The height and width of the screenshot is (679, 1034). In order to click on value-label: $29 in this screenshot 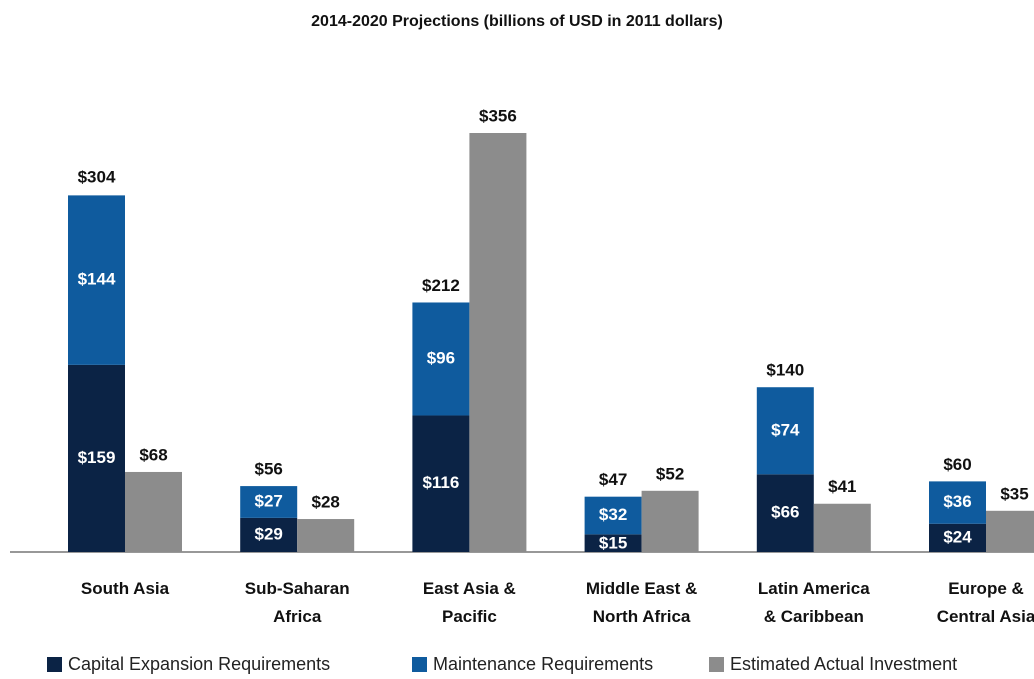, I will do `click(269, 533)`.